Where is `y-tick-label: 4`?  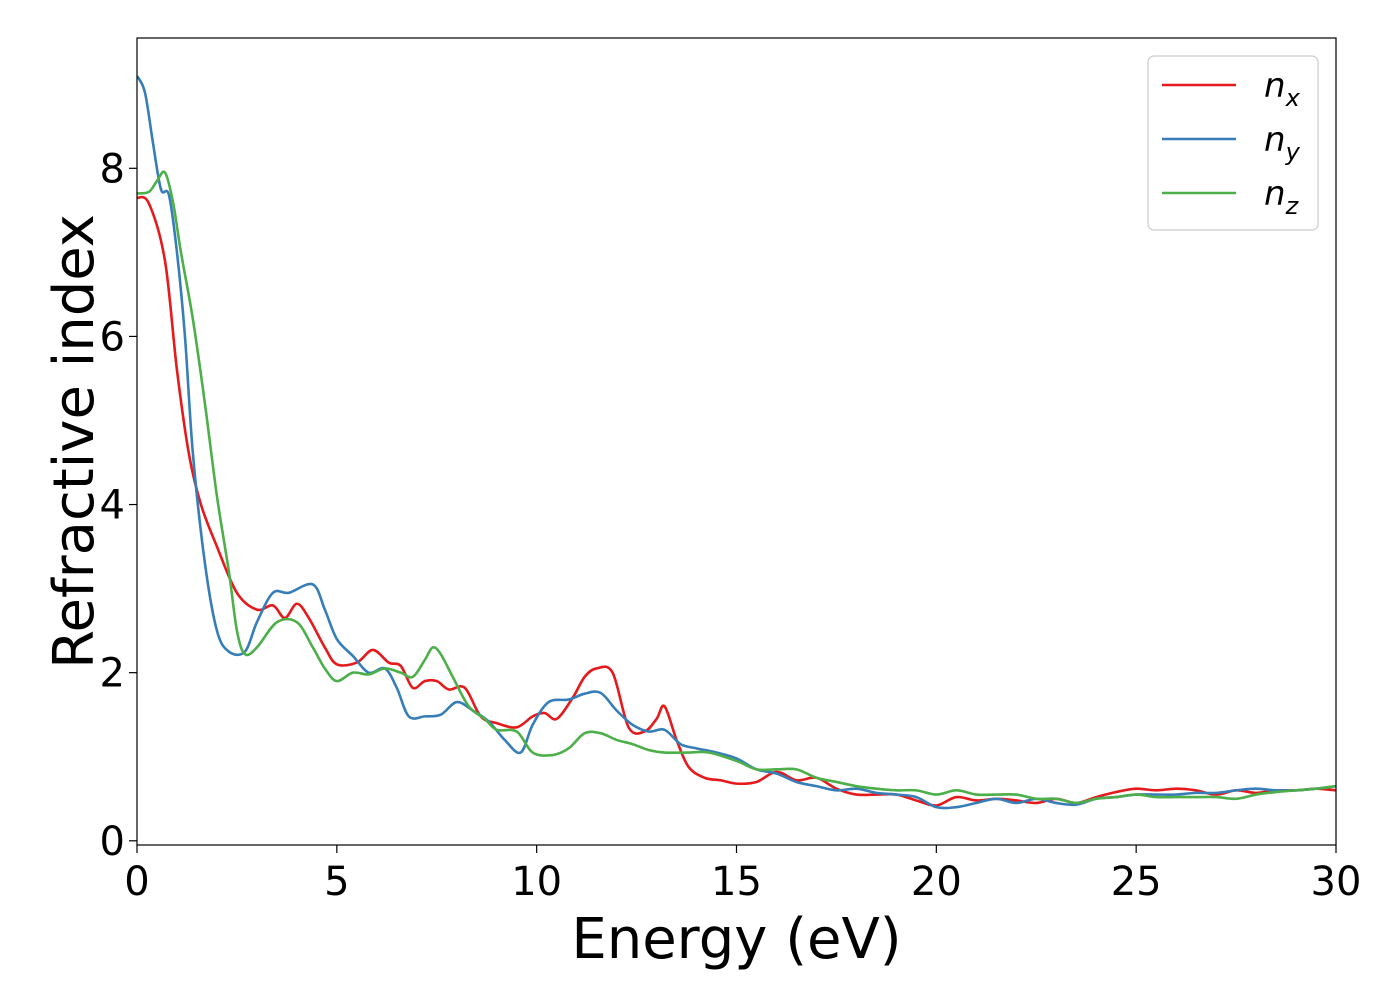
y-tick-label: 4 is located at coordinates (112, 506).